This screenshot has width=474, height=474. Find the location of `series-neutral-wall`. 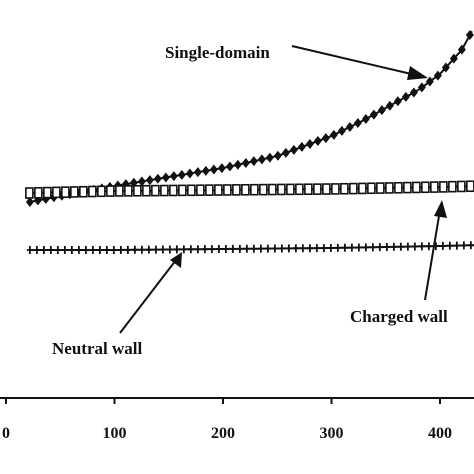

series-neutral-wall is located at coordinates (250, 247).